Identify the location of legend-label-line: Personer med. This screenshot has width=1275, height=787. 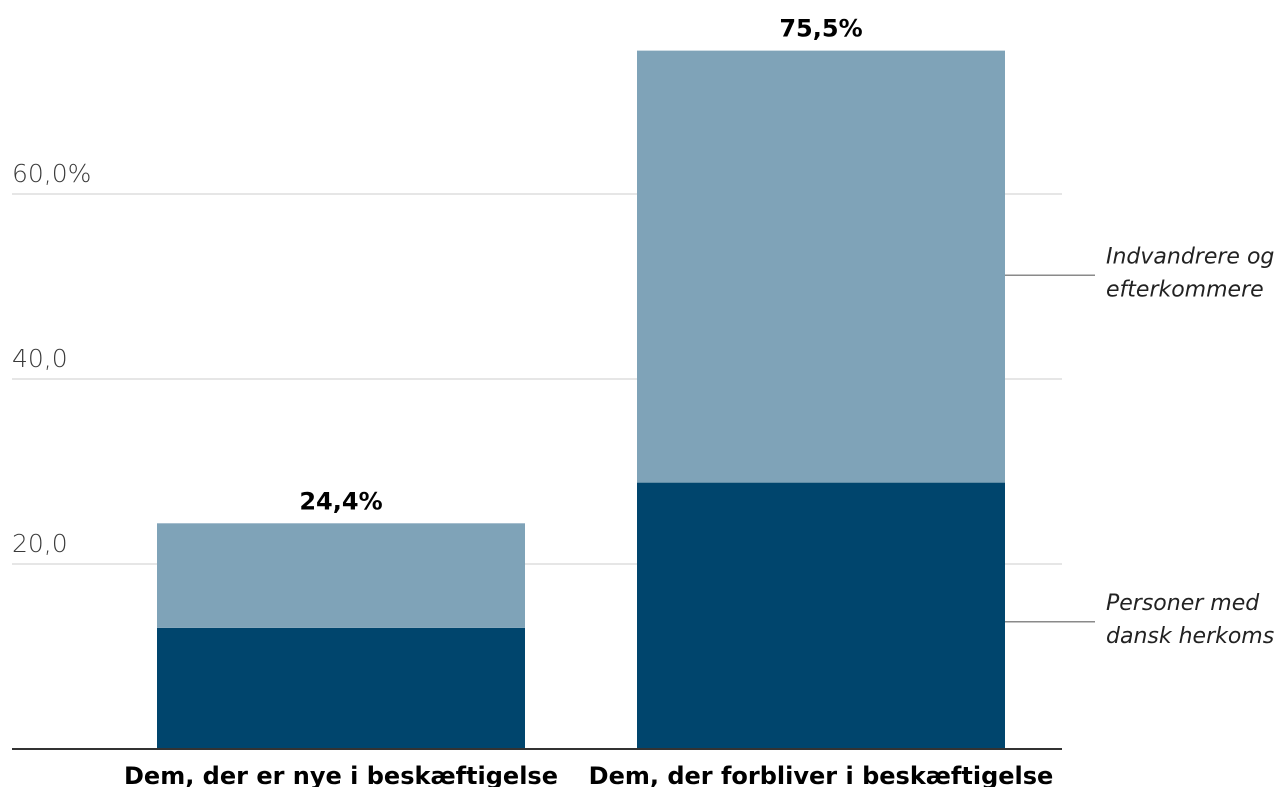
(1183, 603).